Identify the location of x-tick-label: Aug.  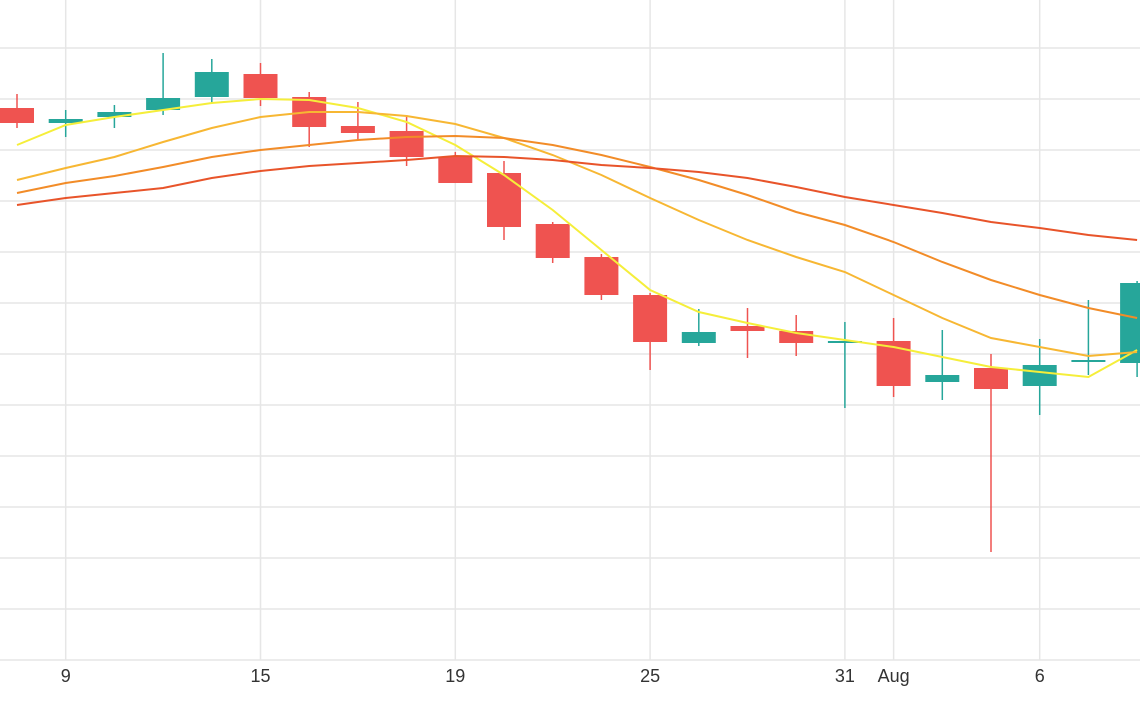
(894, 676).